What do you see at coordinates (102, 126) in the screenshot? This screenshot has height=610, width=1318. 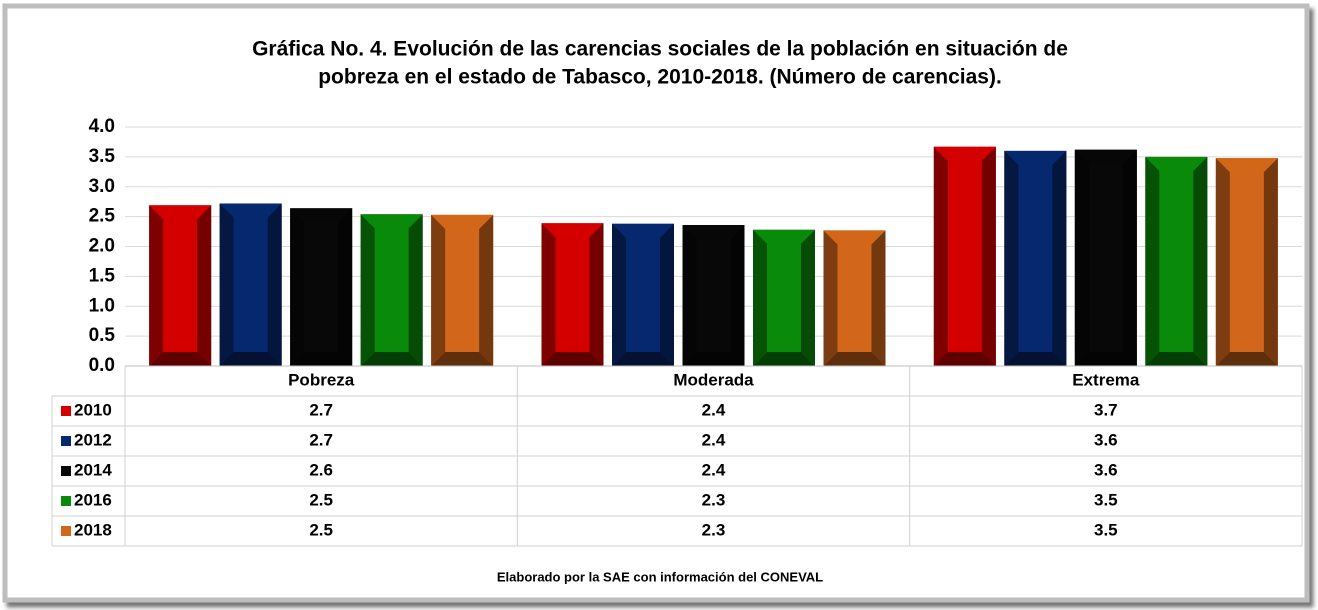 I see `y-tick-label: 4.0` at bounding box center [102, 126].